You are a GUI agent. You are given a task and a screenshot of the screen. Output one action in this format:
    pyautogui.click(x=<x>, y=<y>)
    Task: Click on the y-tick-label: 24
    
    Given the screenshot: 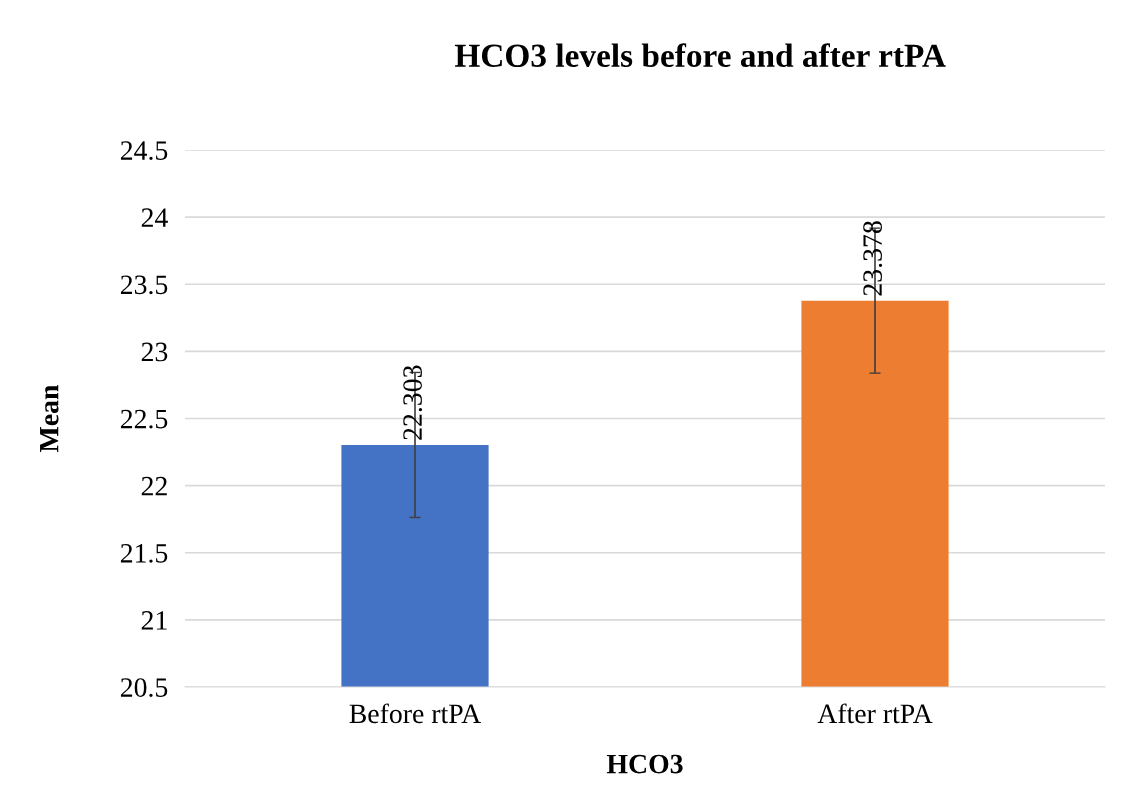 What is the action you would take?
    pyautogui.click(x=154, y=217)
    